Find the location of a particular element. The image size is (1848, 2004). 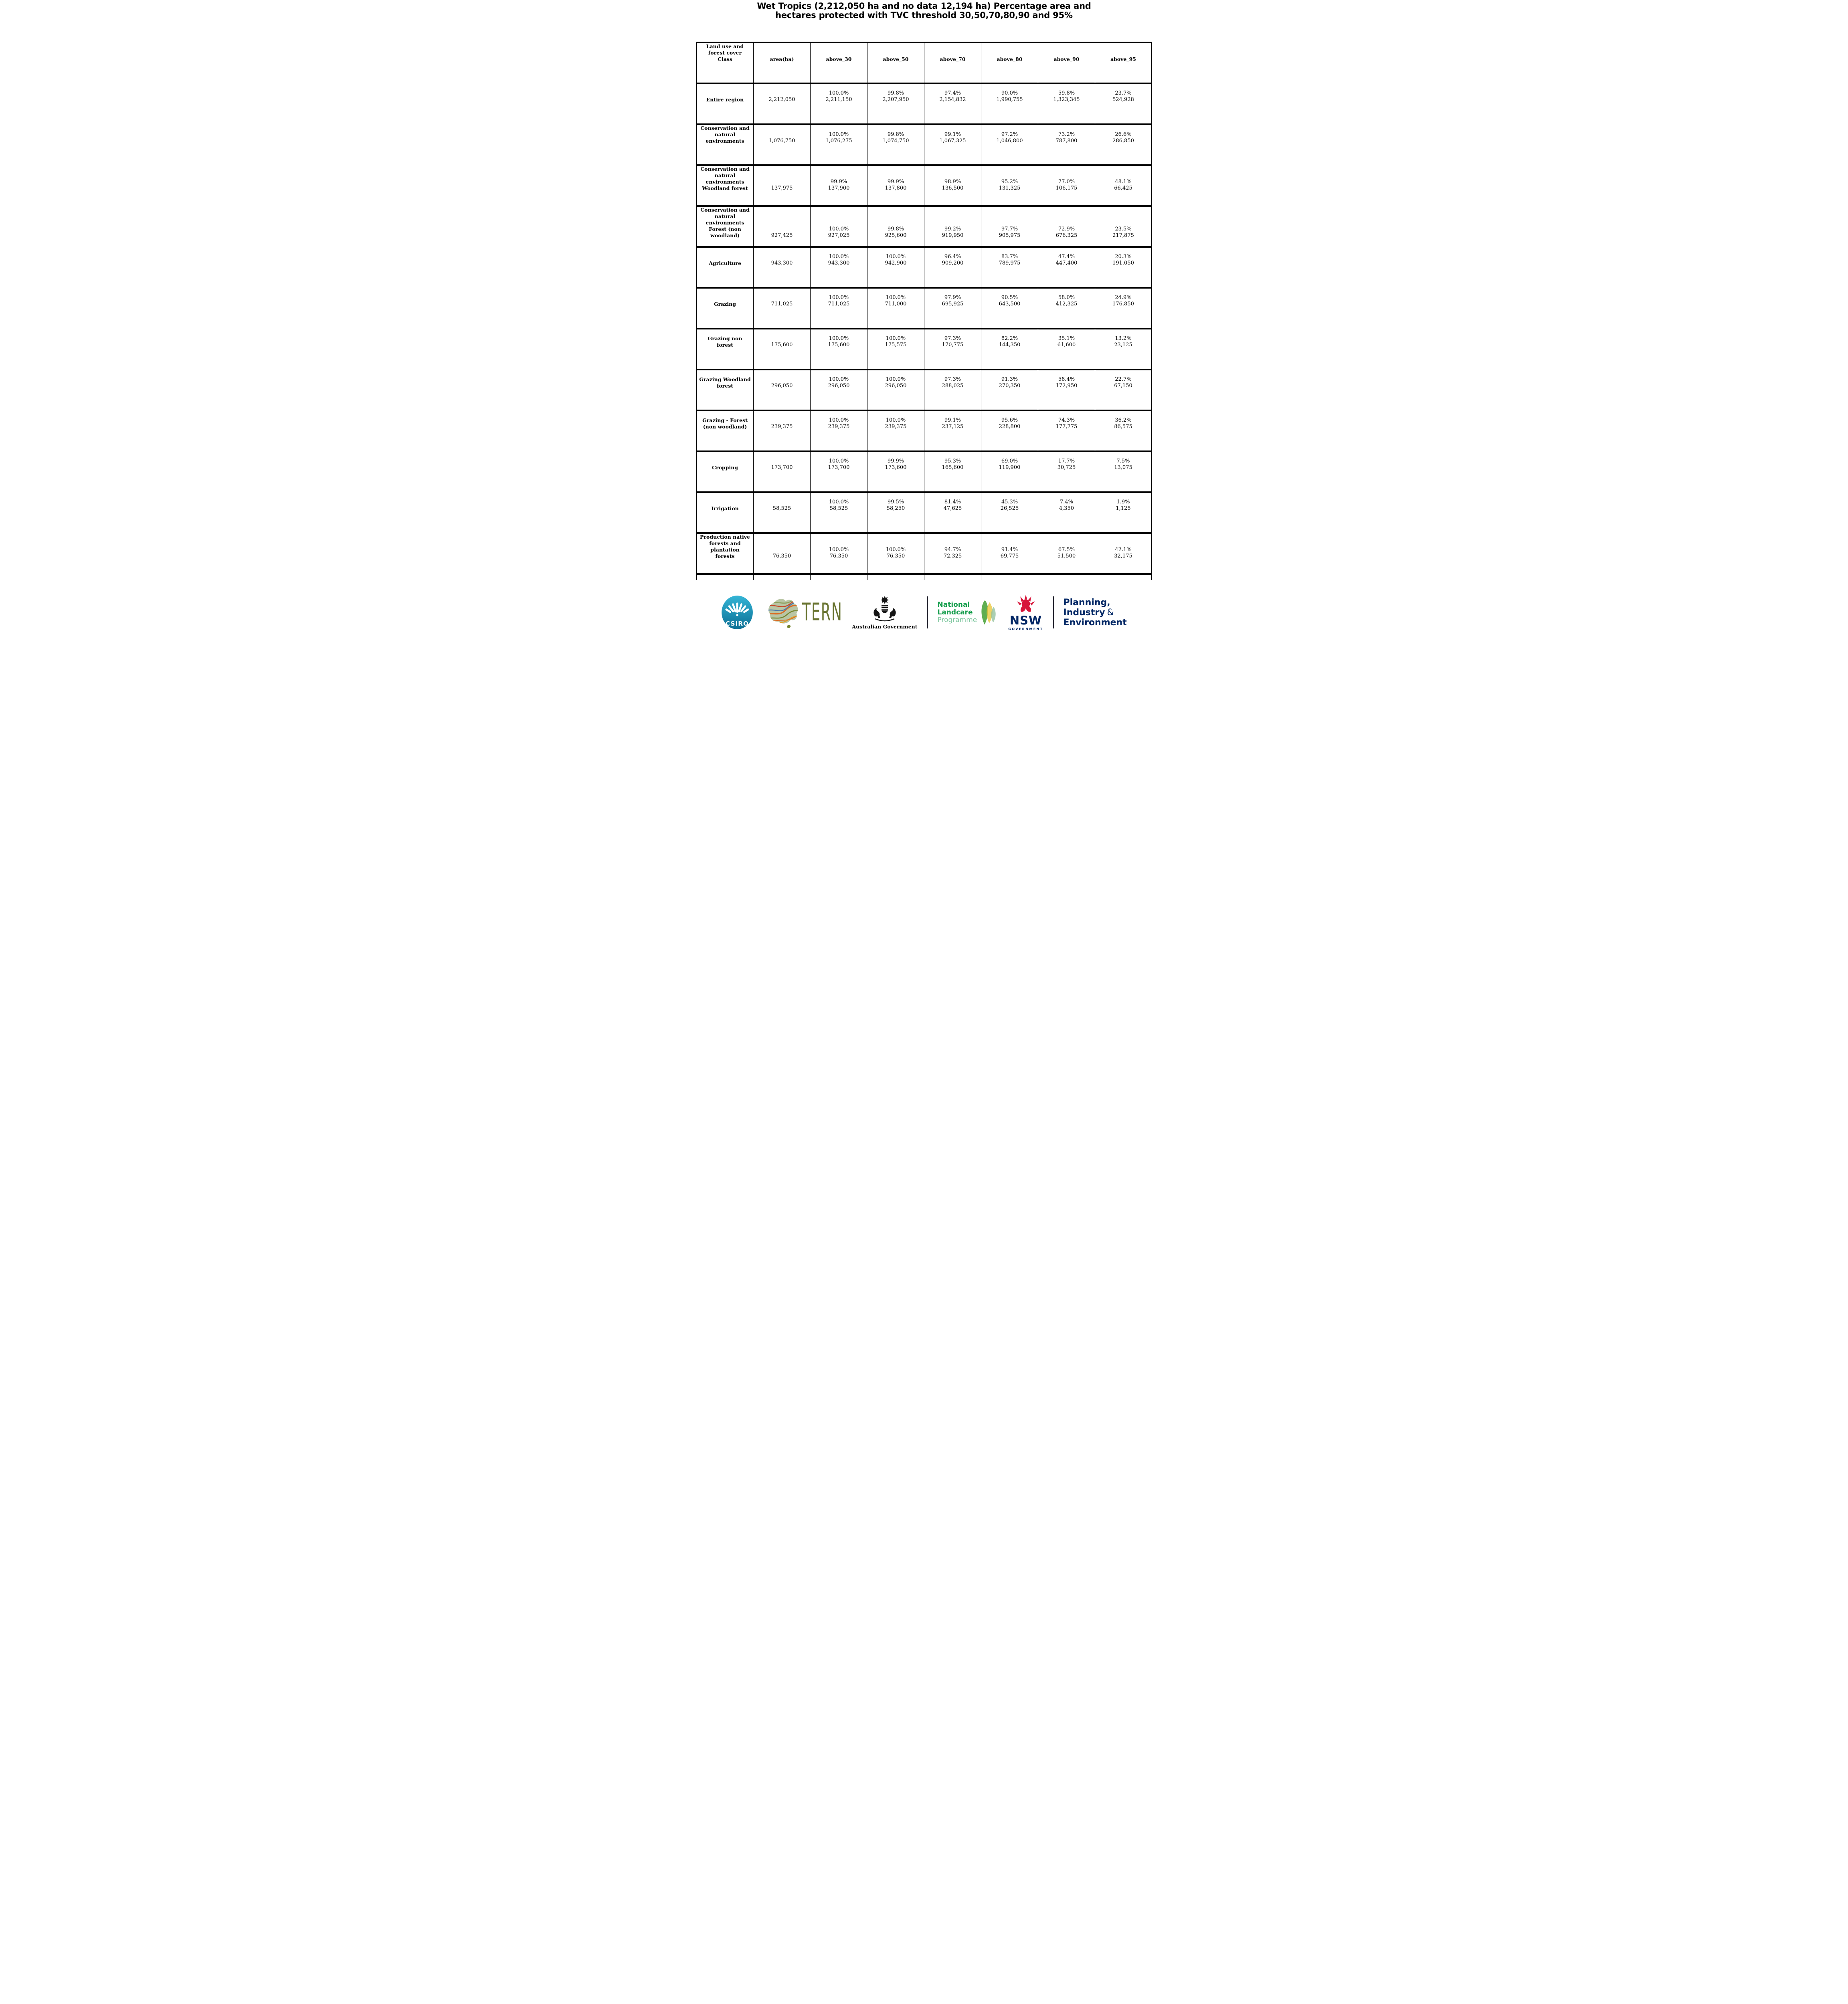

threshold-cell: 96.4% 909,200 is located at coordinates (952, 267).